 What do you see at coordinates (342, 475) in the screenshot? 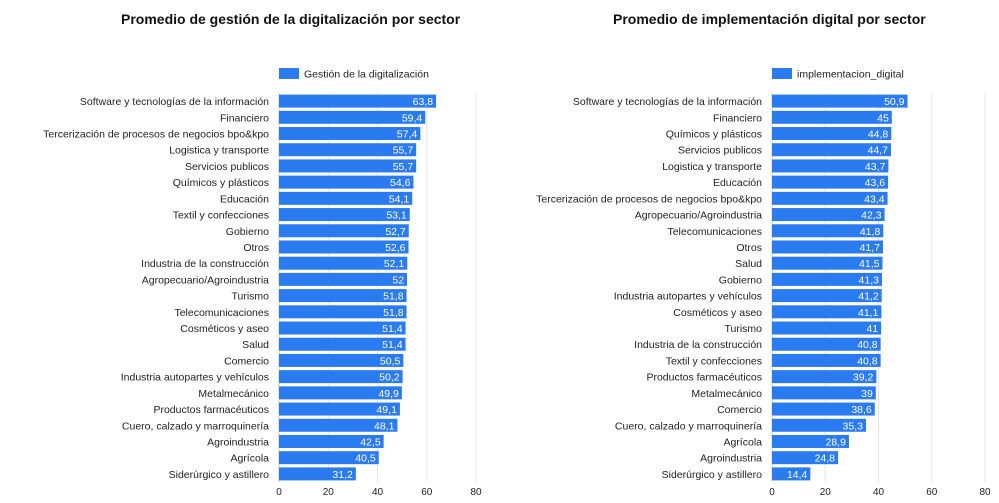
I see `data-label: 31,2` at bounding box center [342, 475].